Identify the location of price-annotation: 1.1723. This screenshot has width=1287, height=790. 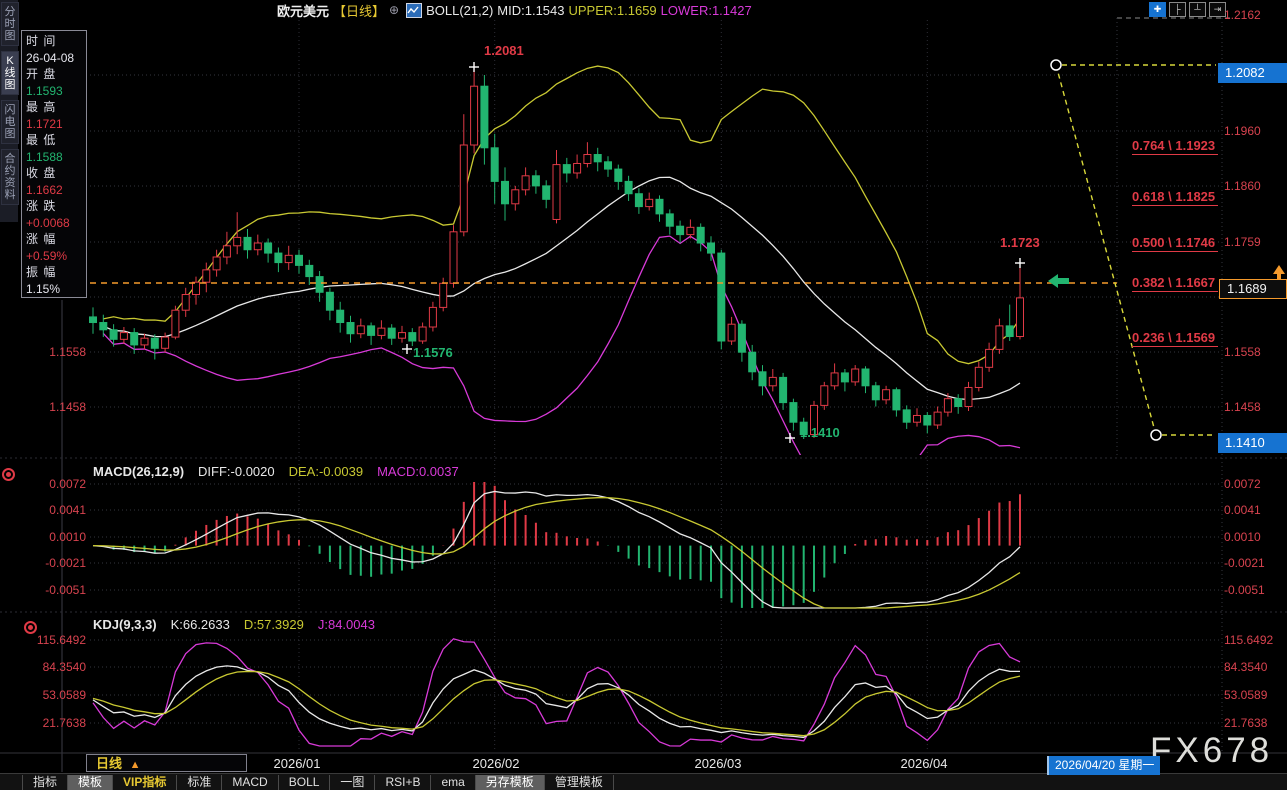
(1020, 242).